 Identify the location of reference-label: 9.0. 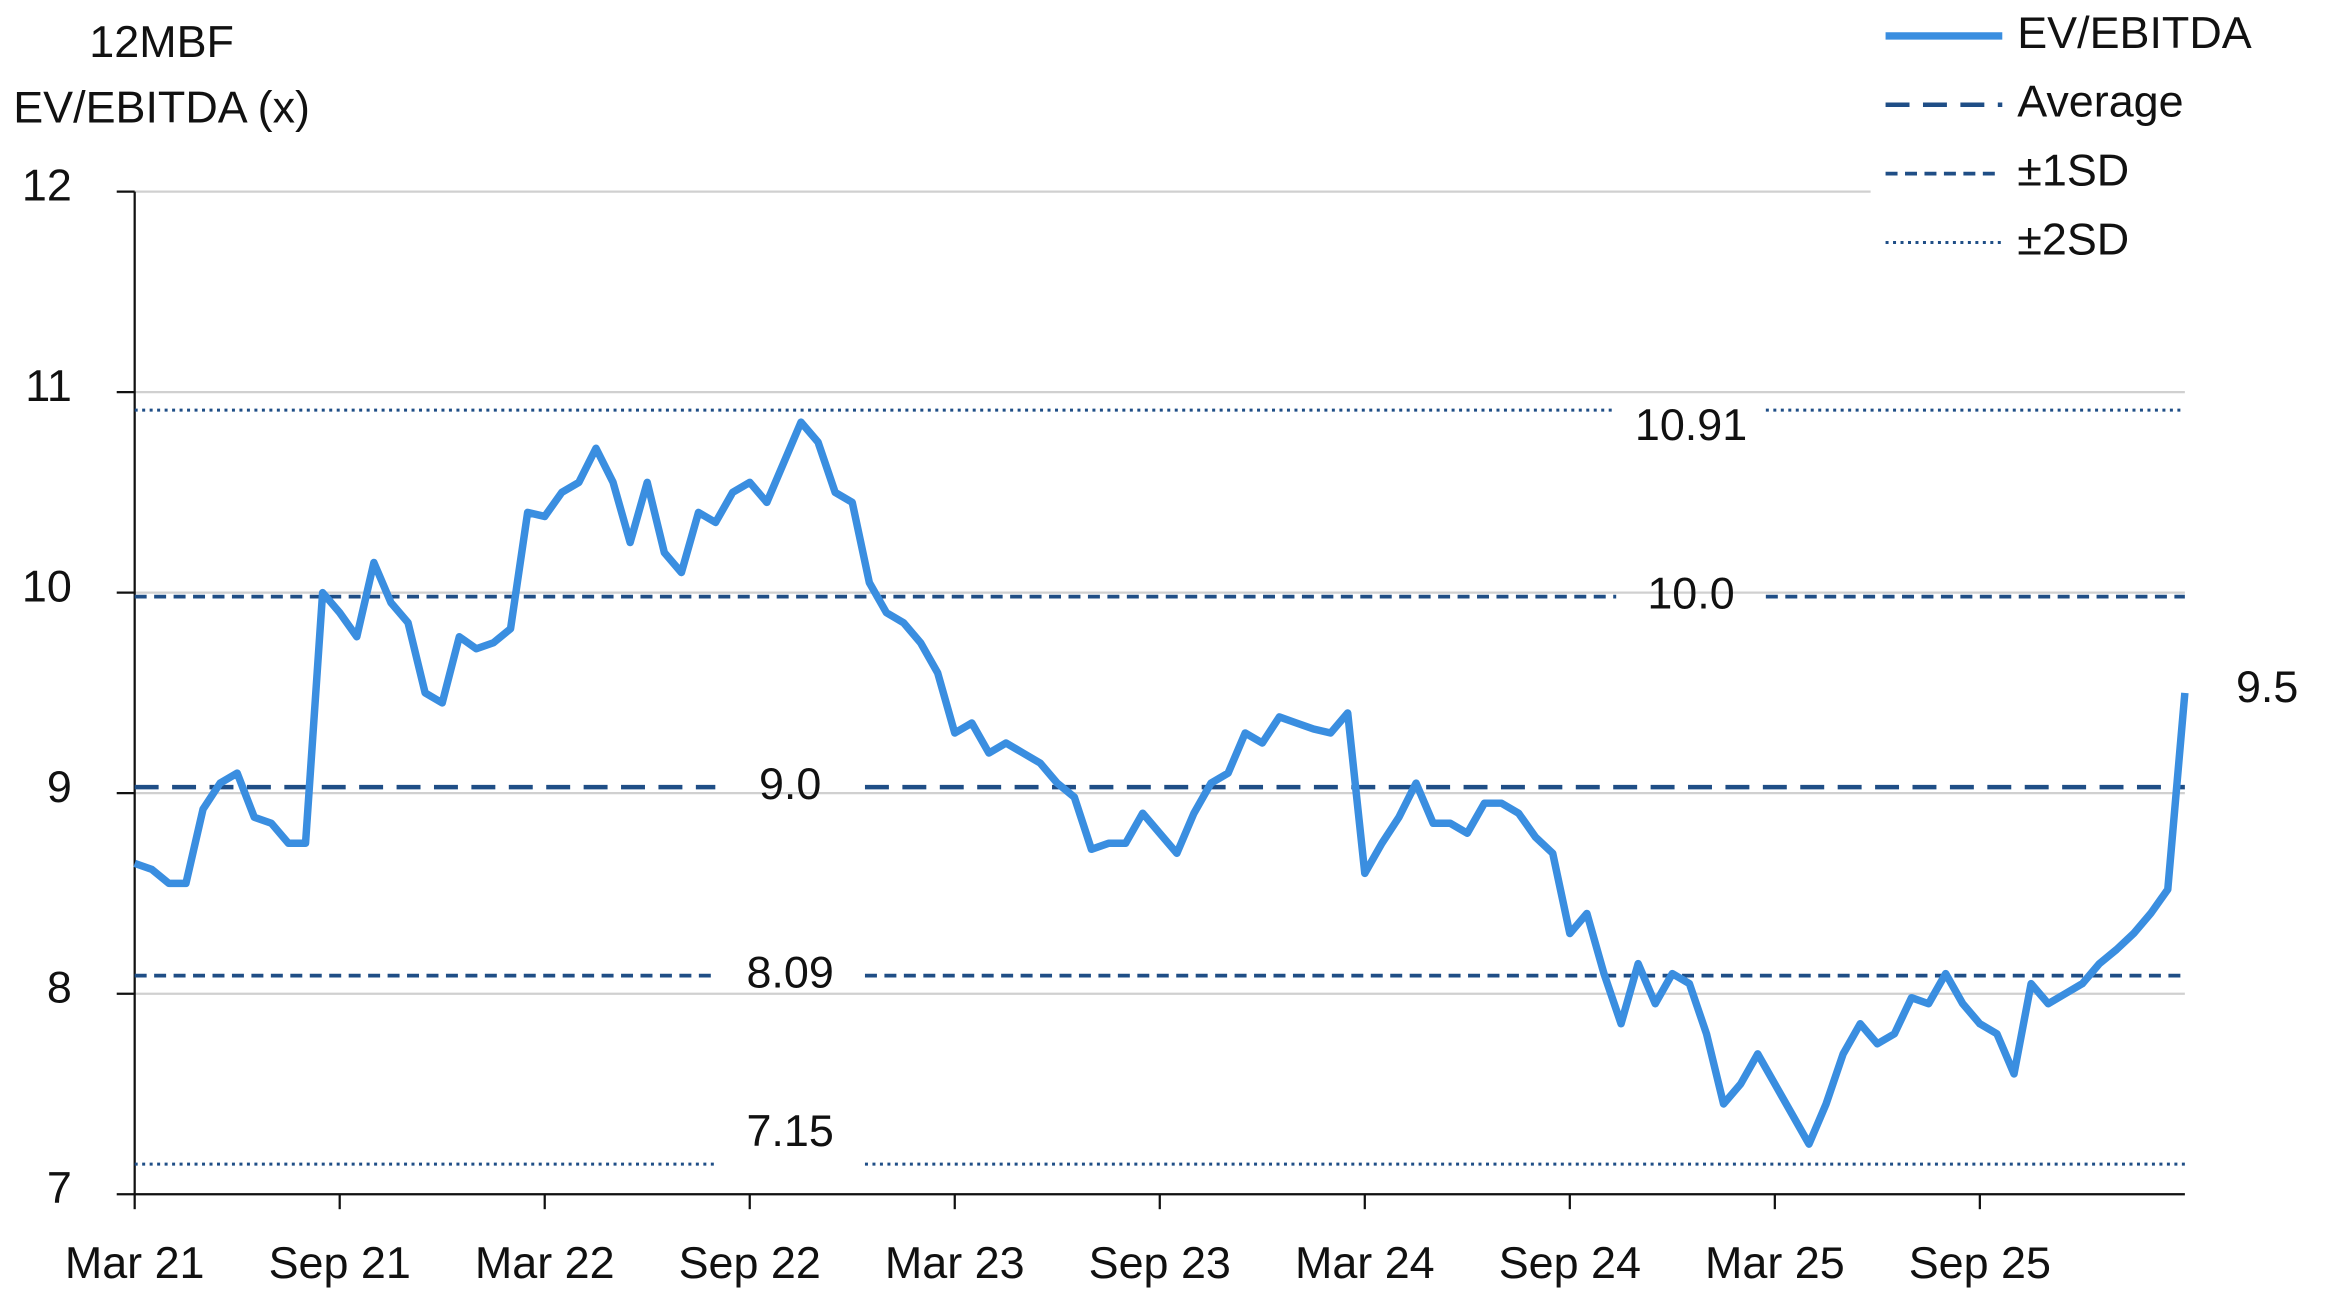
(790, 783).